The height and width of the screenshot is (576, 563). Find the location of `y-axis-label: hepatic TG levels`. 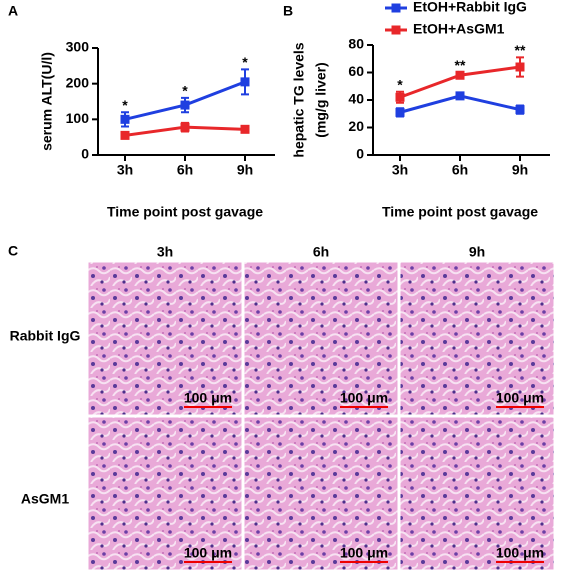

y-axis-label: hepatic TG levels is located at coordinates (299, 99).